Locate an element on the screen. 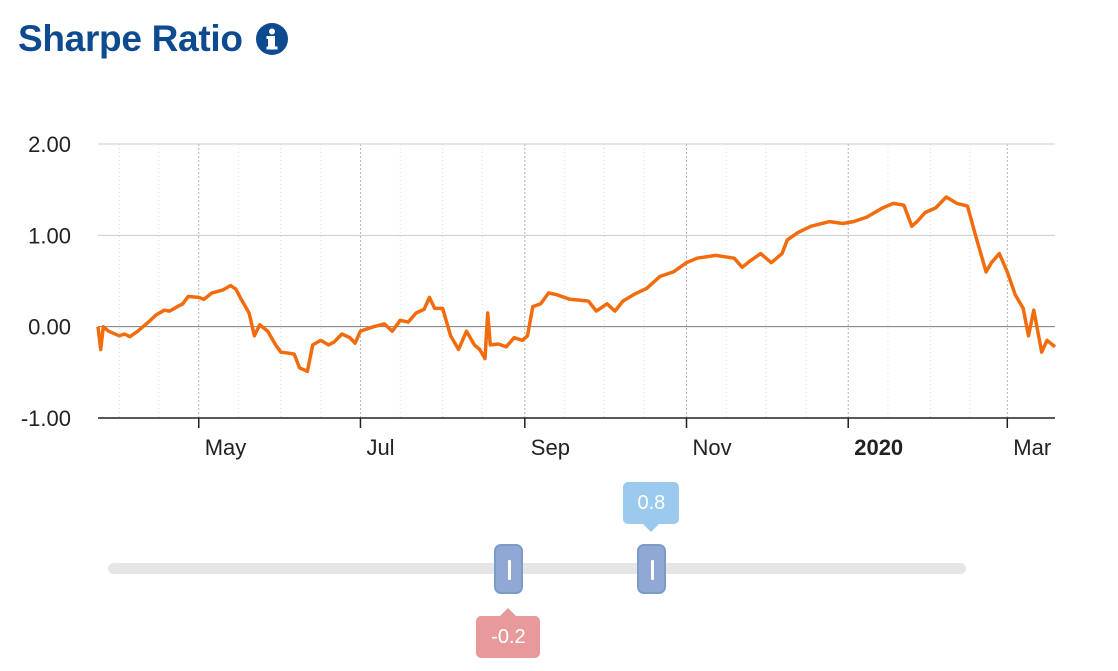  slider-handle-low is located at coordinates (508, 569).